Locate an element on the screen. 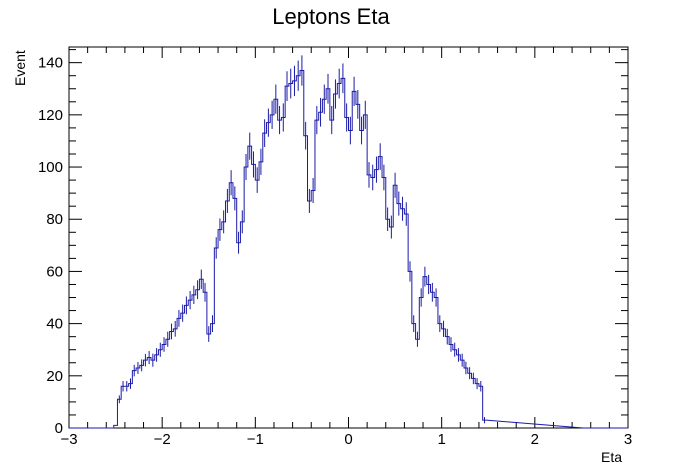 The width and height of the screenshot is (698, 476). y-tick-label: 140 is located at coordinates (50, 63).